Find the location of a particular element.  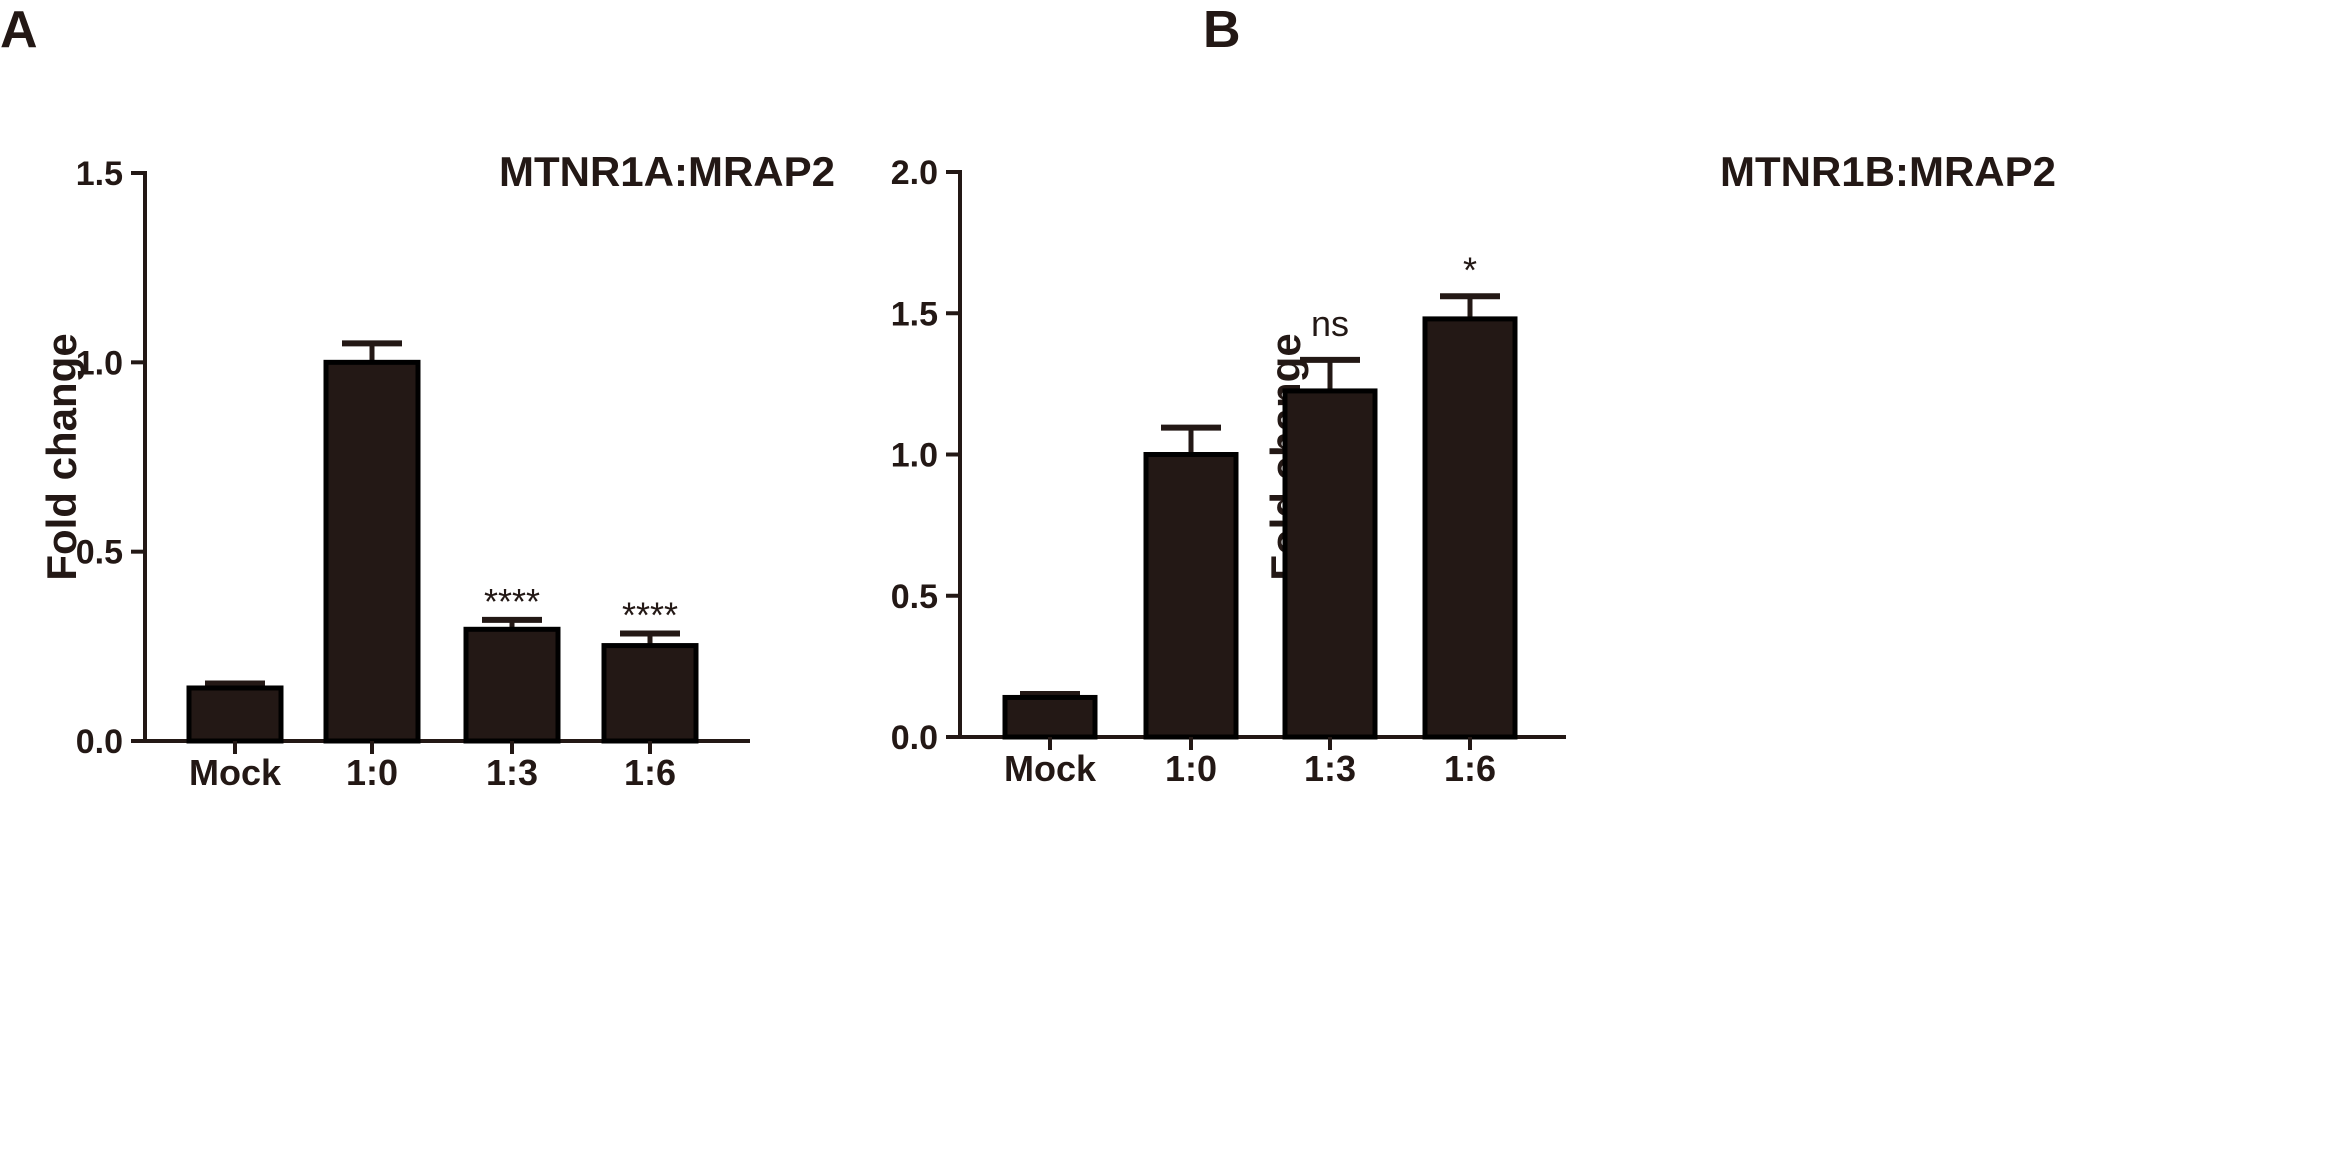

panel-b-significance-label: ns is located at coordinates (1330, 323).